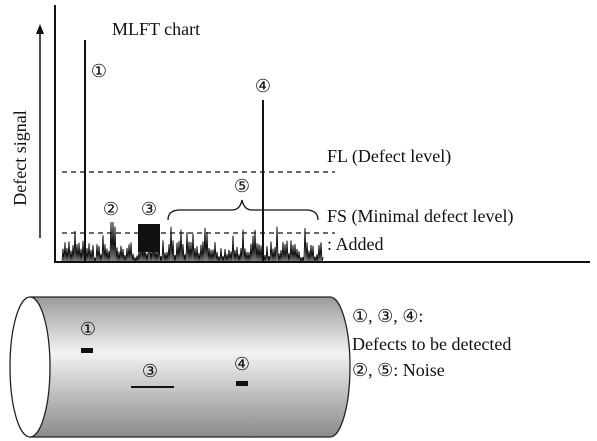  What do you see at coordinates (243, 210) in the screenshot?
I see `brace` at bounding box center [243, 210].